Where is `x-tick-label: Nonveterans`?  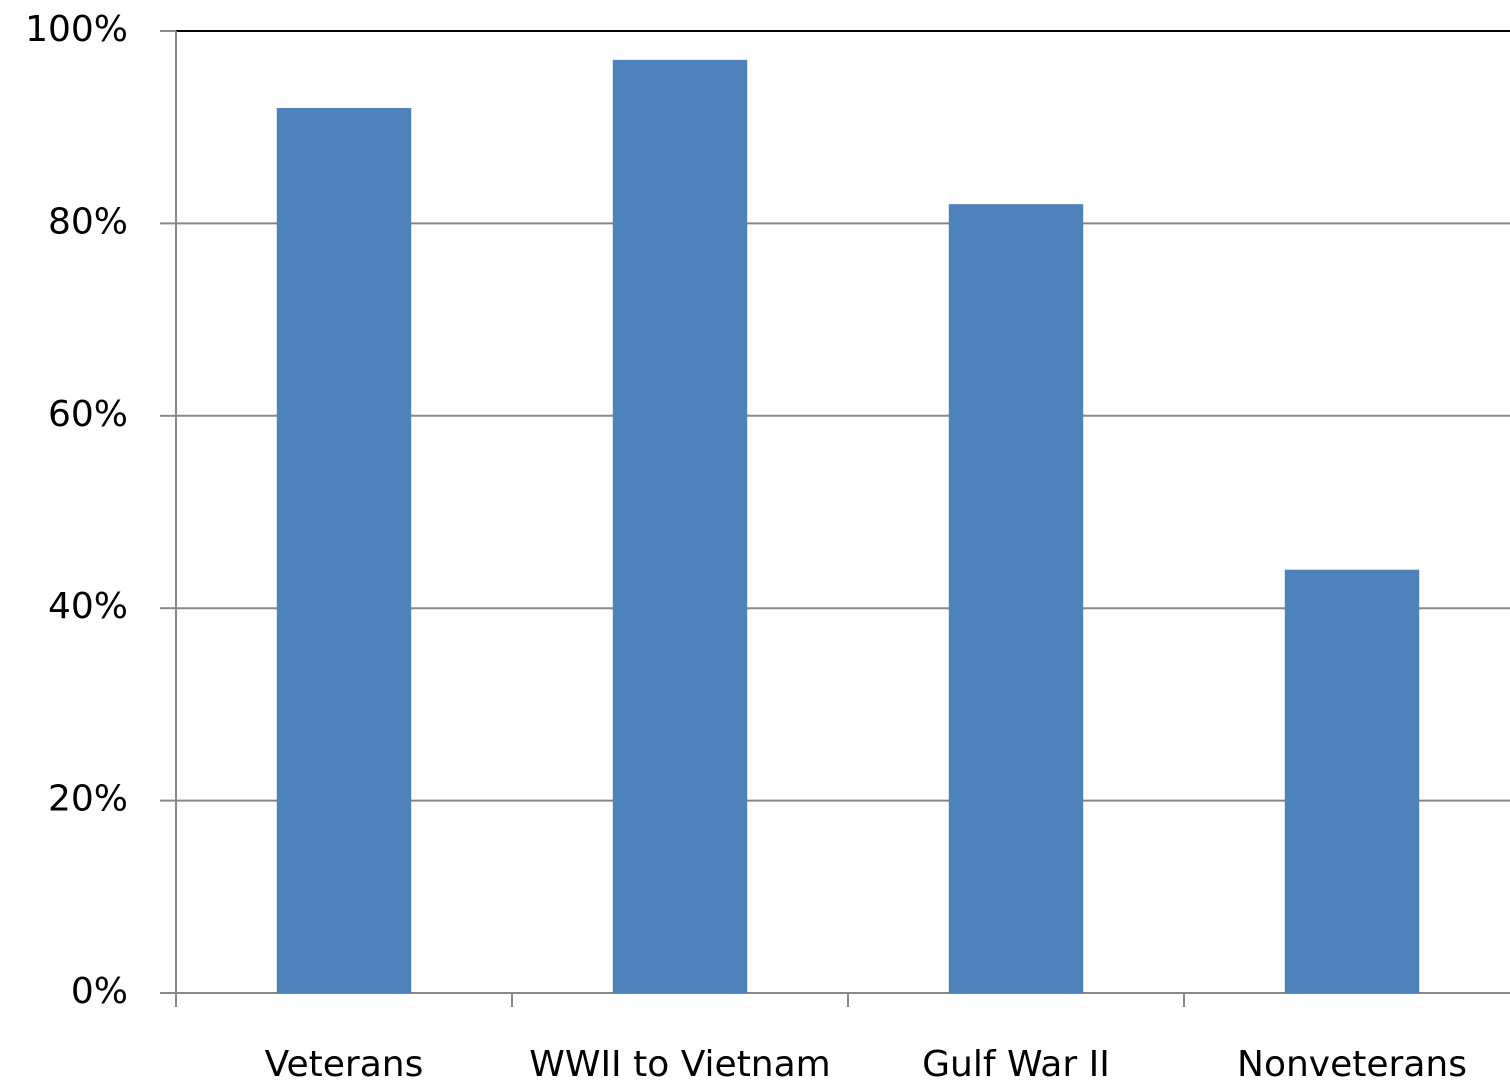
x-tick-label: Nonveterans is located at coordinates (1352, 1064).